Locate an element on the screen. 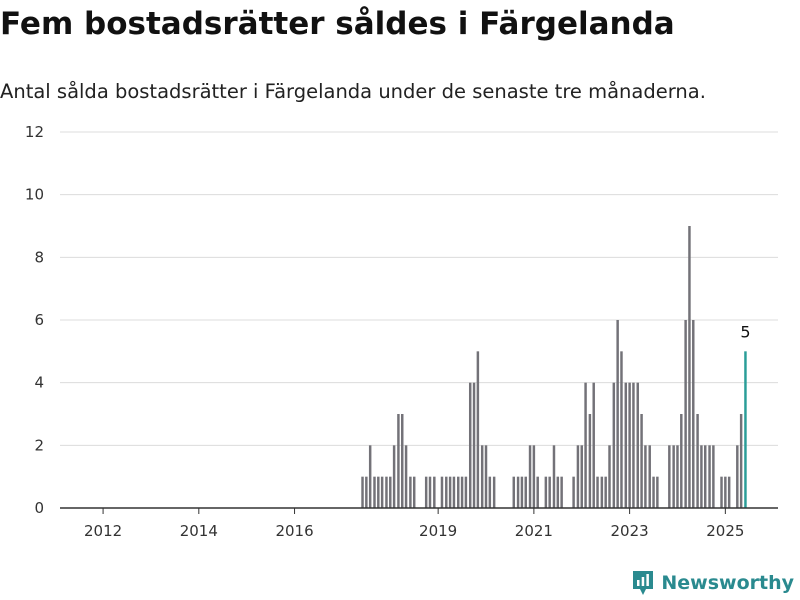  y-tick-label: 4 is located at coordinates (39, 383).